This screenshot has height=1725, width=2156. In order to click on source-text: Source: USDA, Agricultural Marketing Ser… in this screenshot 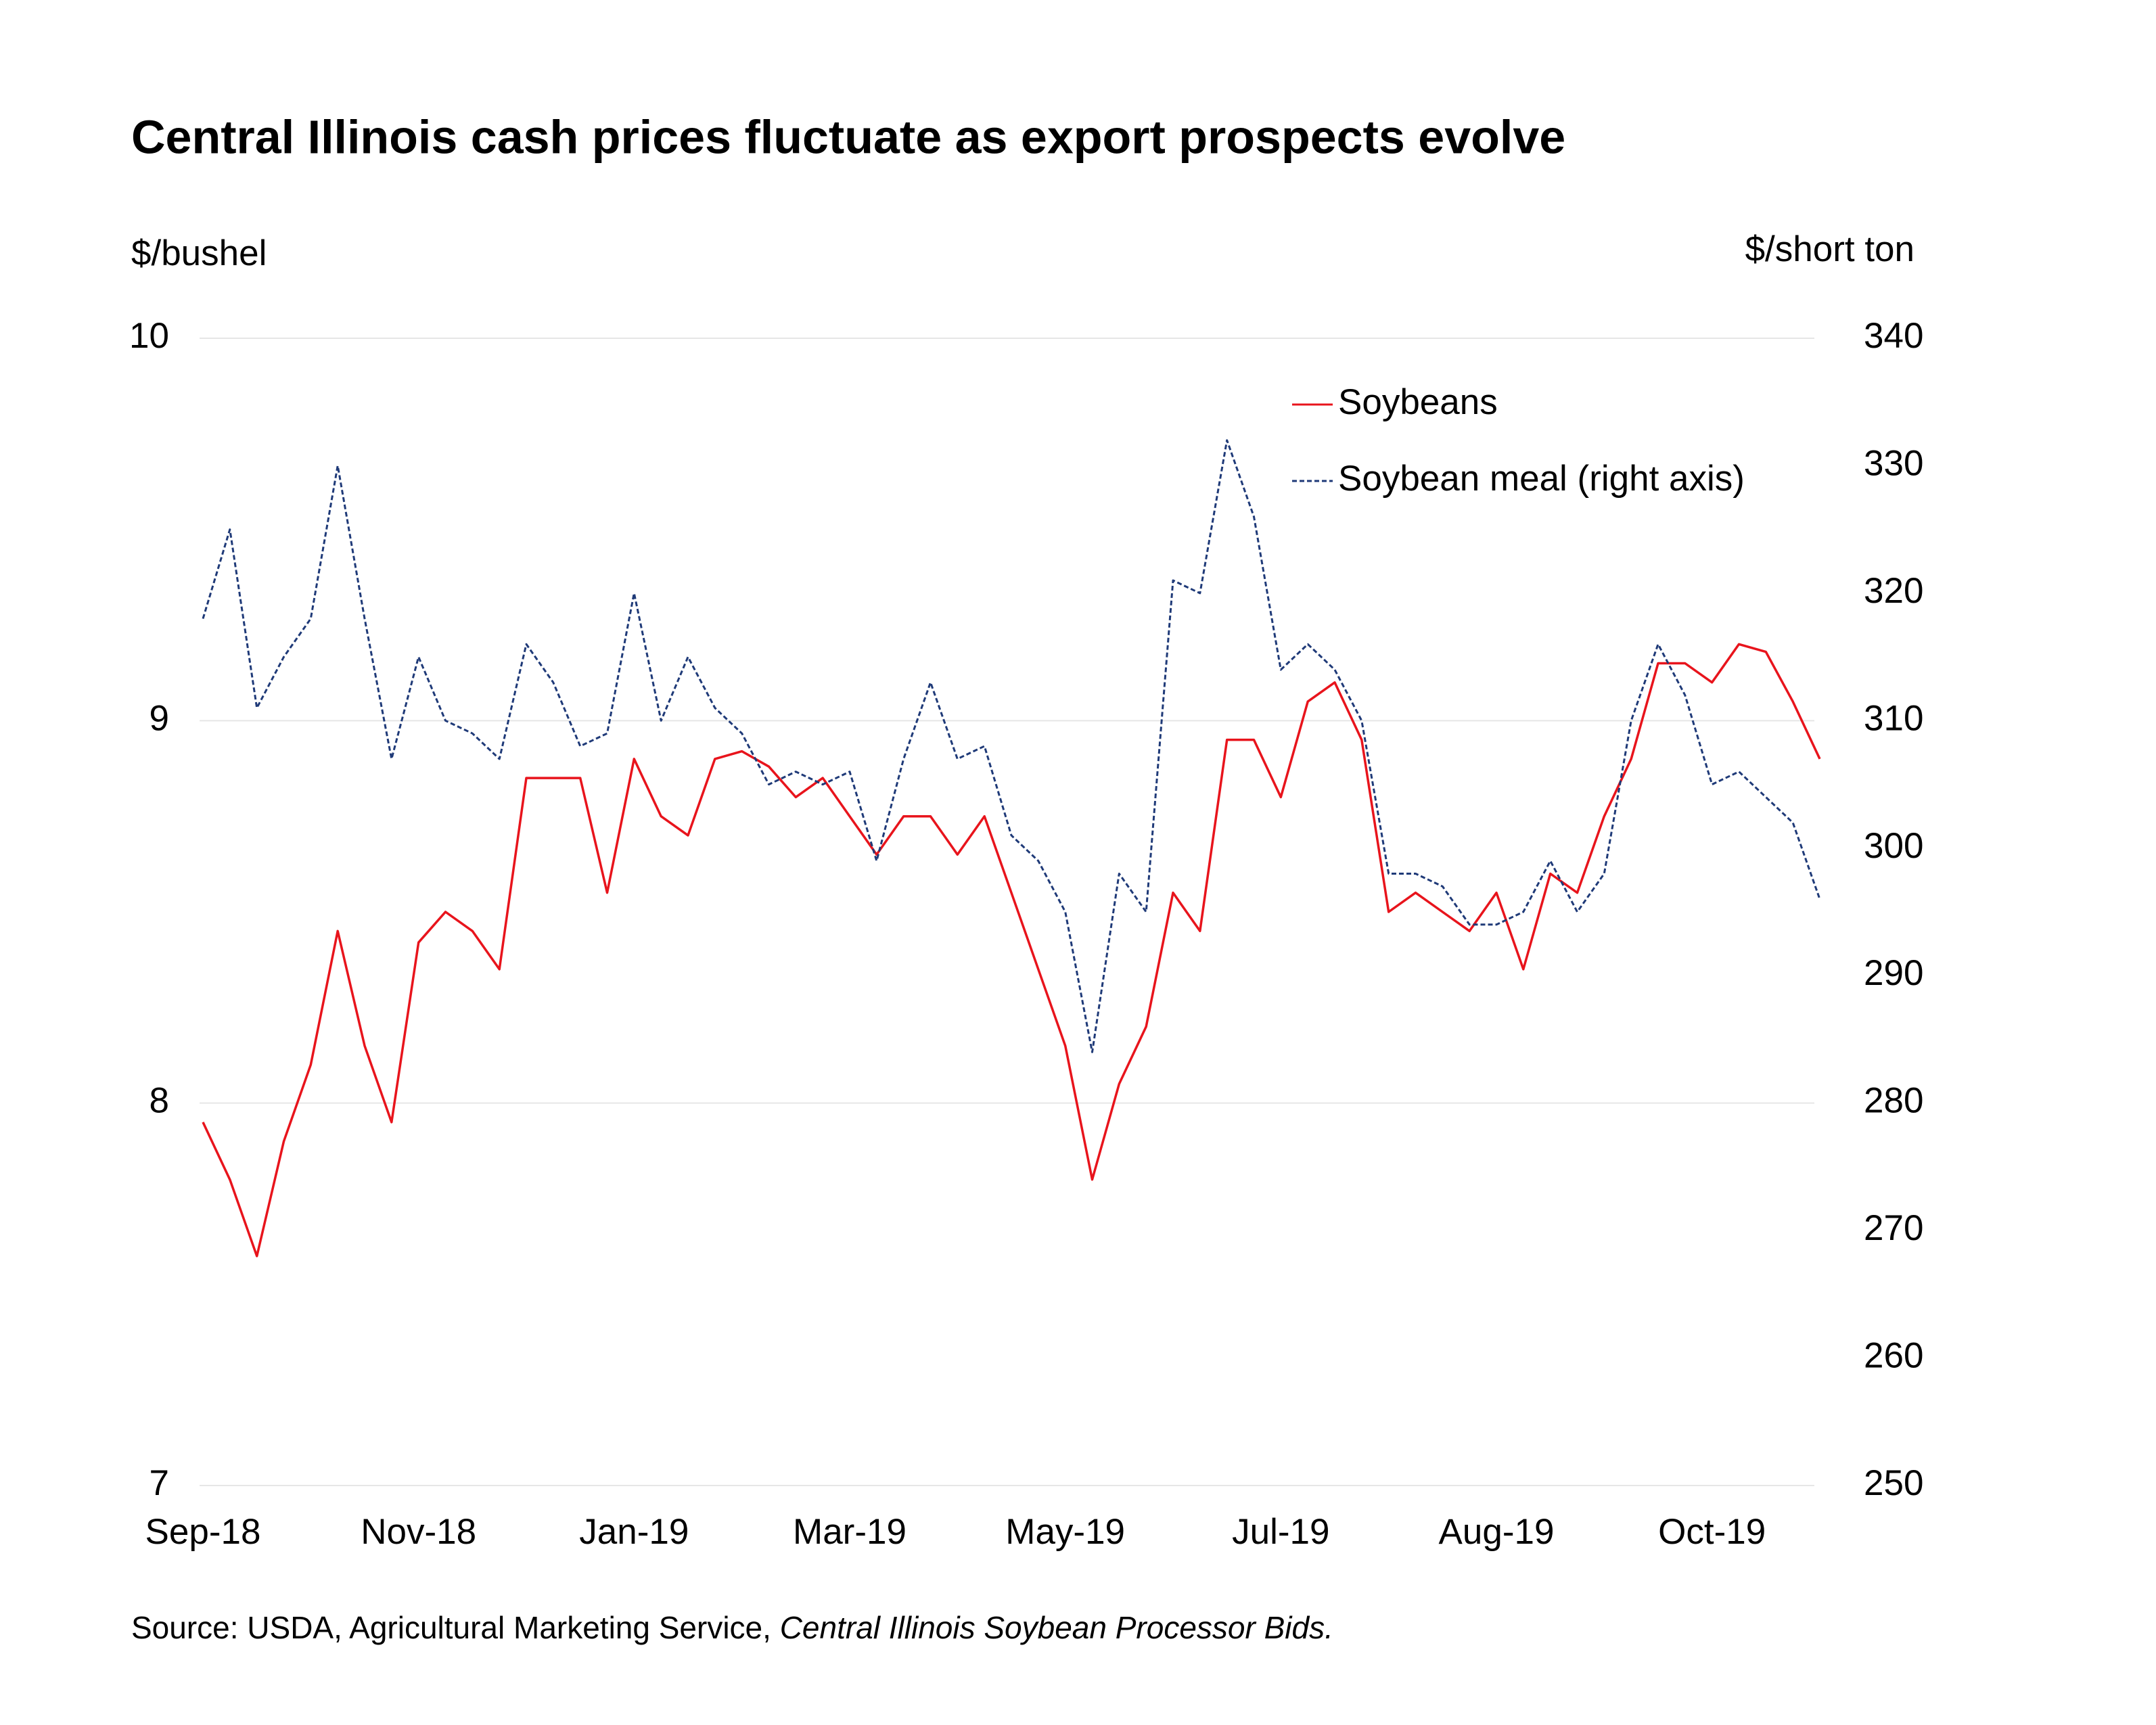, I will do `click(455, 1627)`.